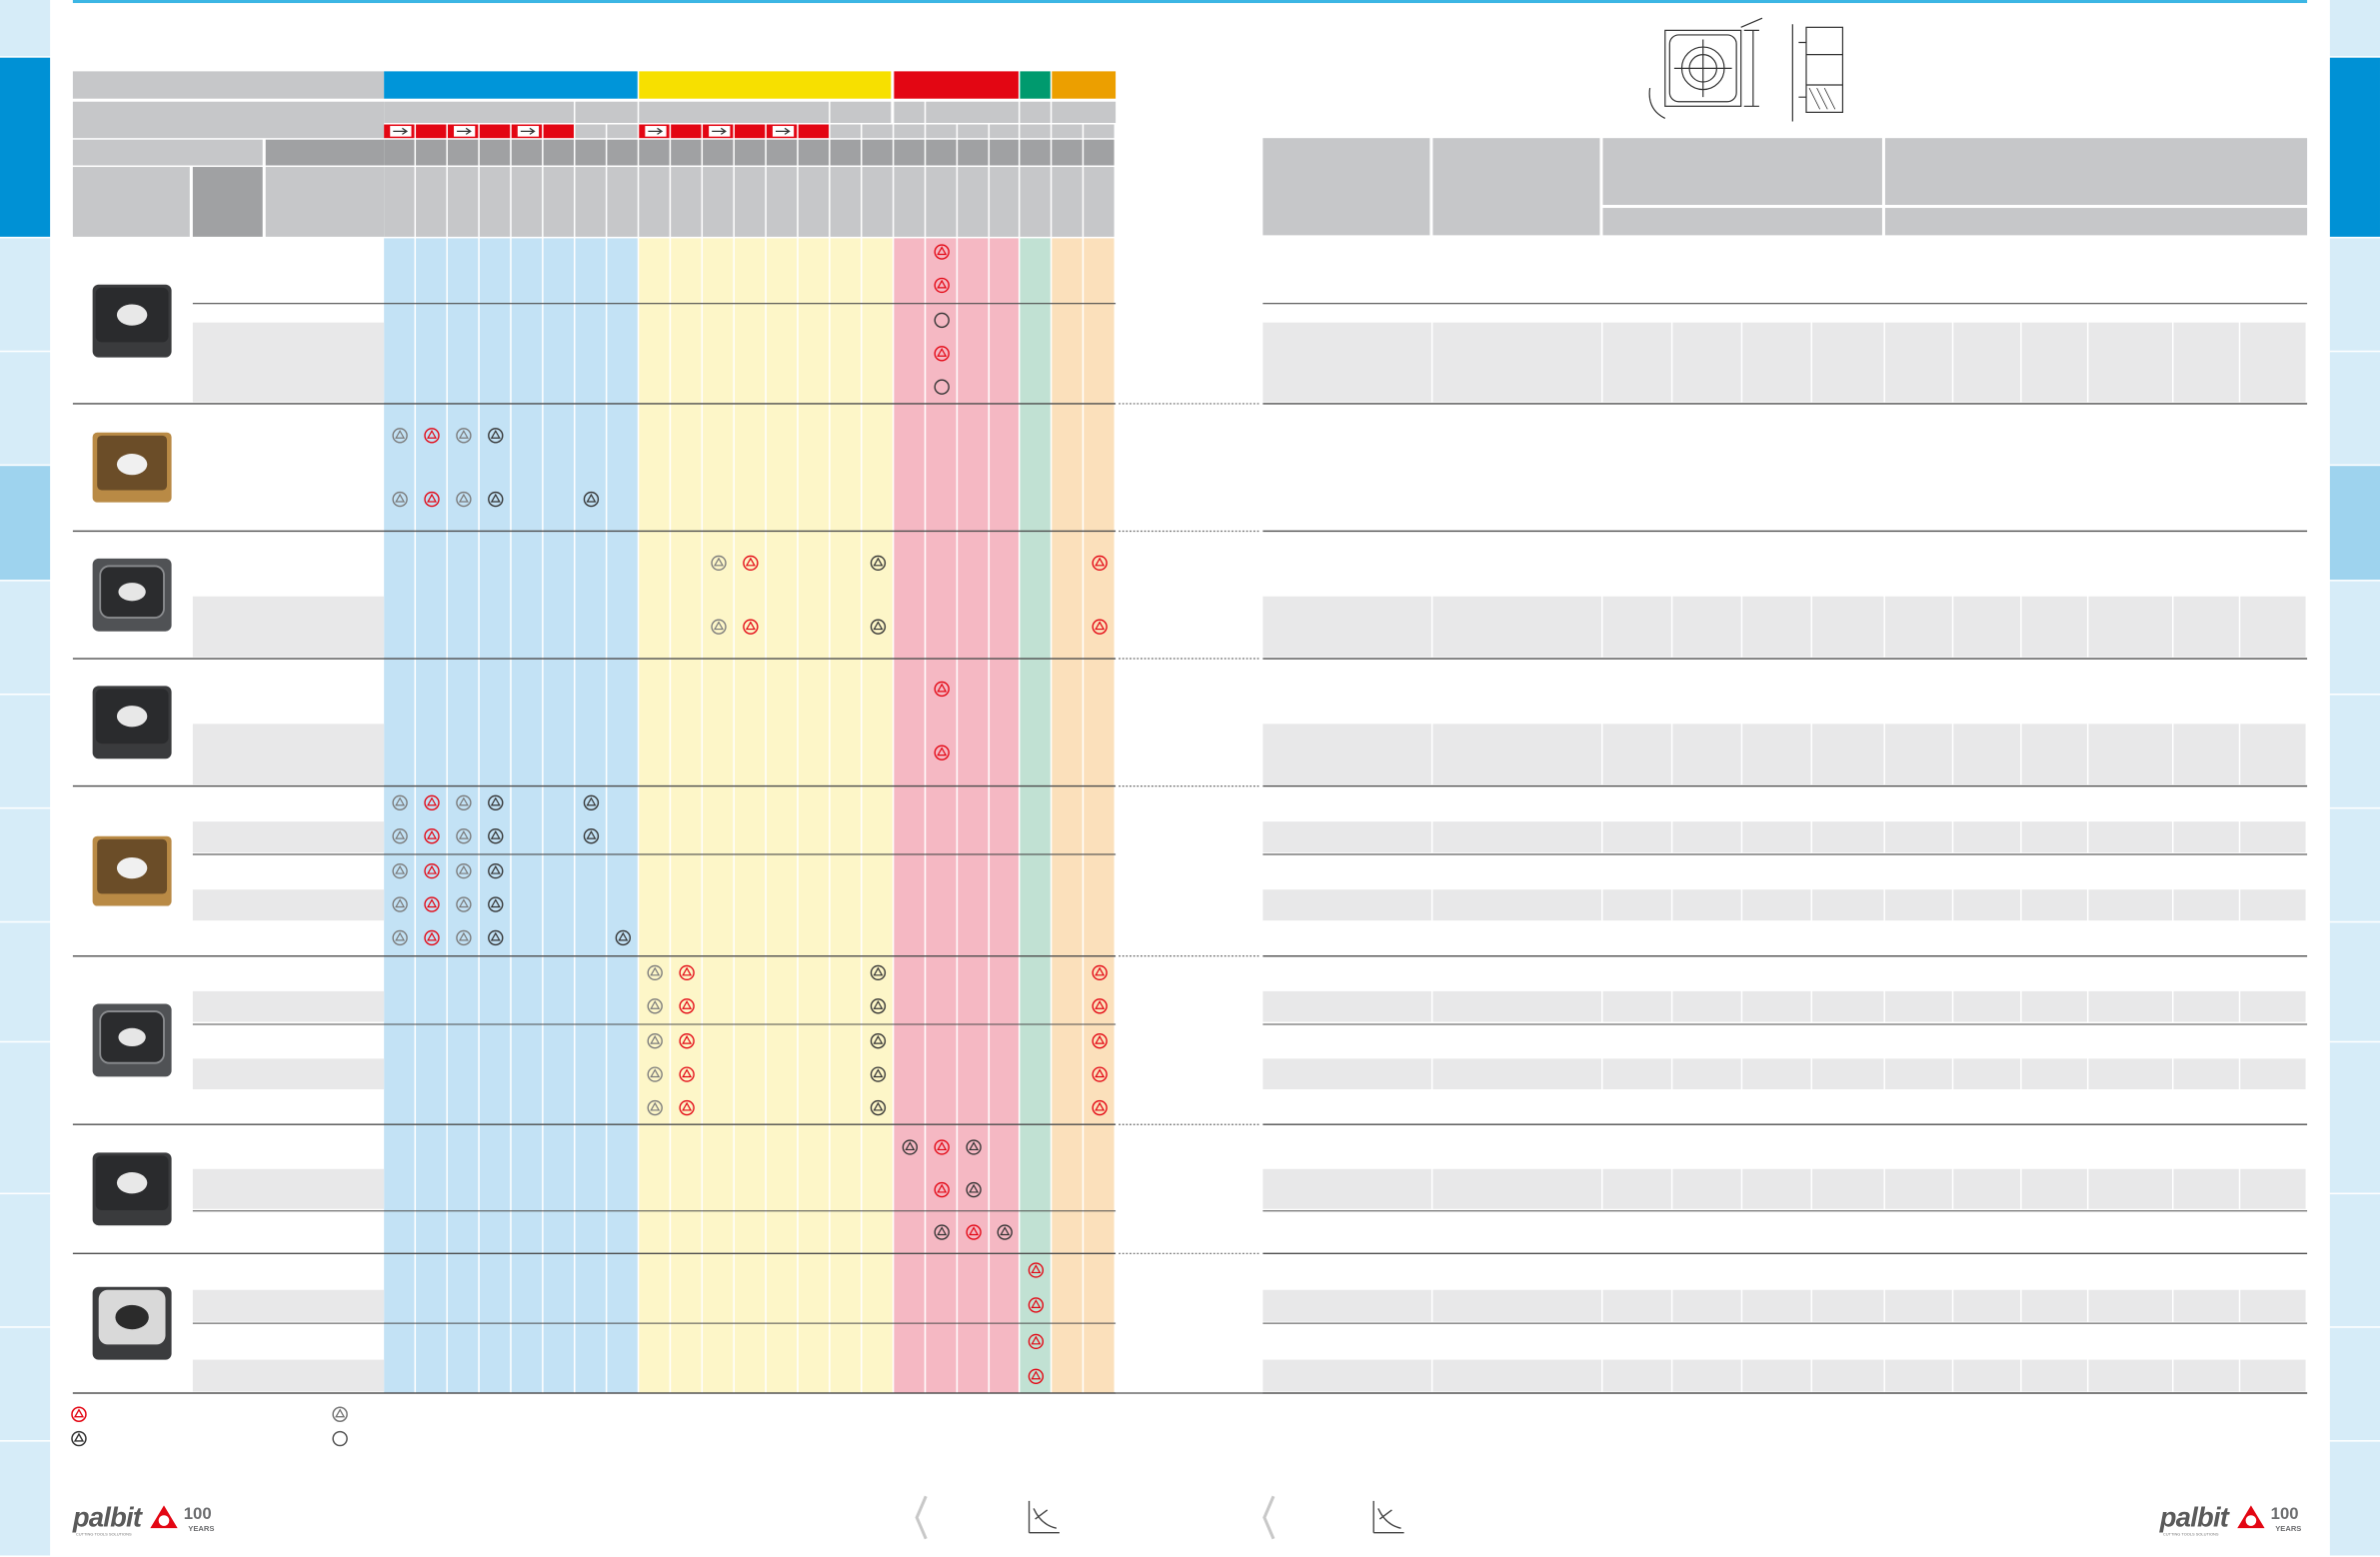 The image size is (2380, 1557). I want to click on legend, so click(237, 1428).